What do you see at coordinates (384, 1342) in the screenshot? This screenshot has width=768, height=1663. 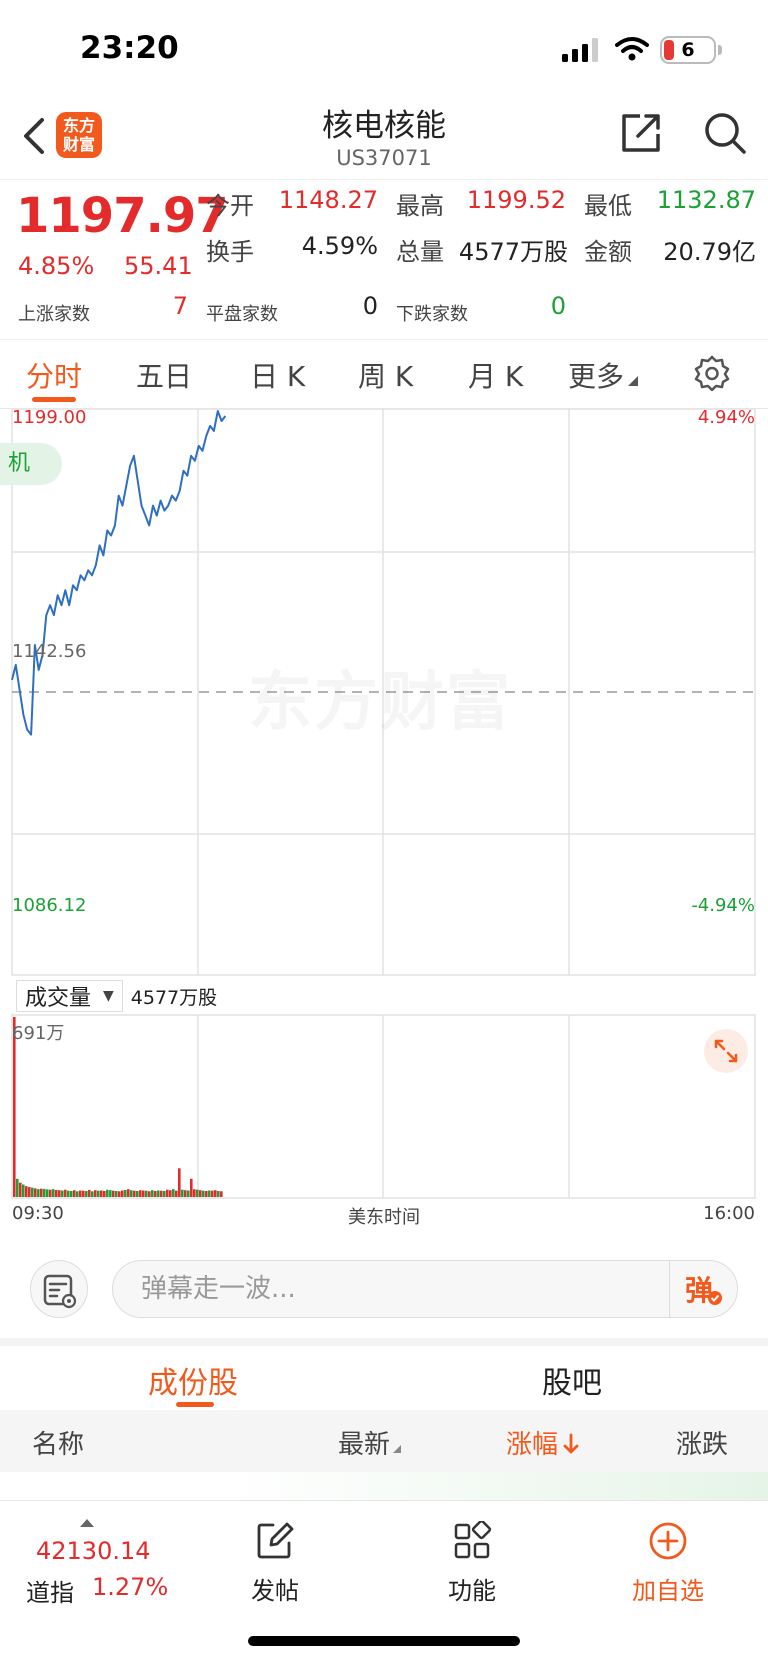 I see `section-gap` at bounding box center [384, 1342].